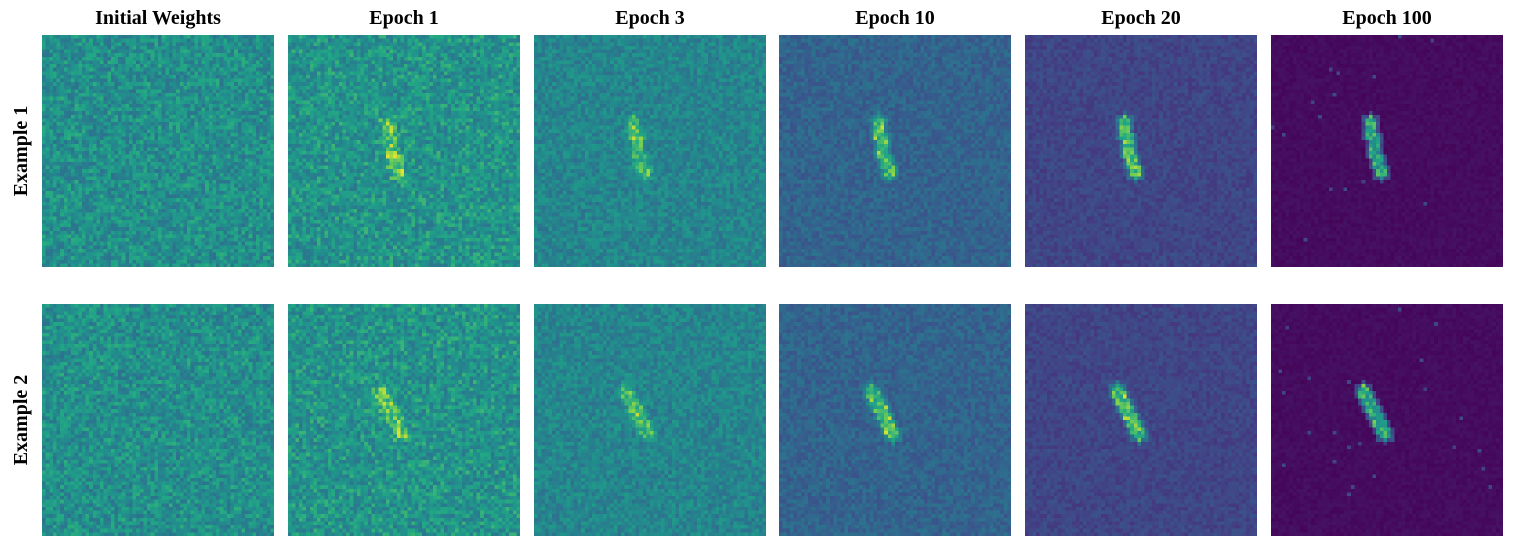 The image size is (1522, 548). Describe the element at coordinates (158, 420) in the screenshot. I see `panel-example-2-initial-weights` at that location.